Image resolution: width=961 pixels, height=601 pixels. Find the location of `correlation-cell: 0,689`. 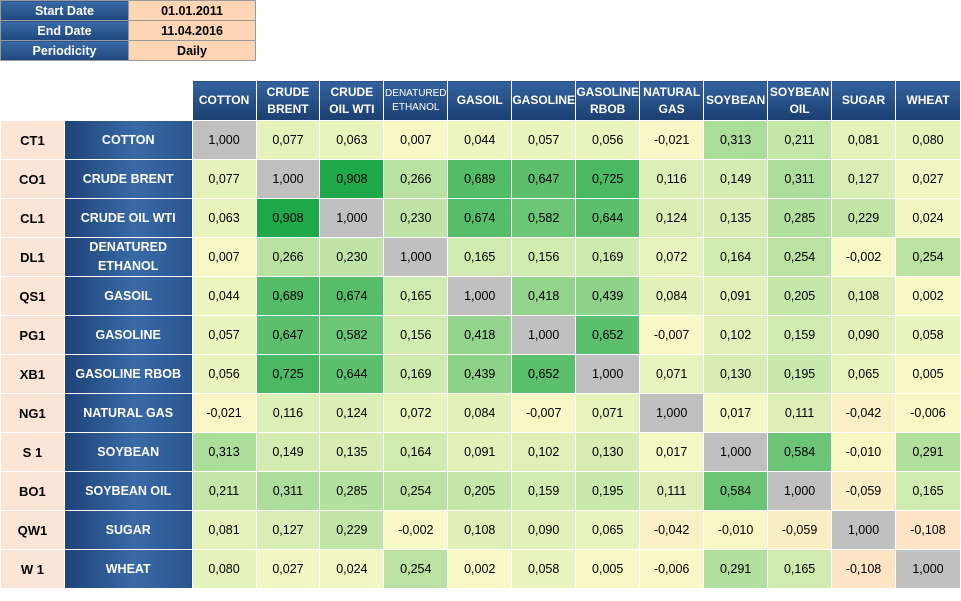

correlation-cell: 0,689 is located at coordinates (480, 179).